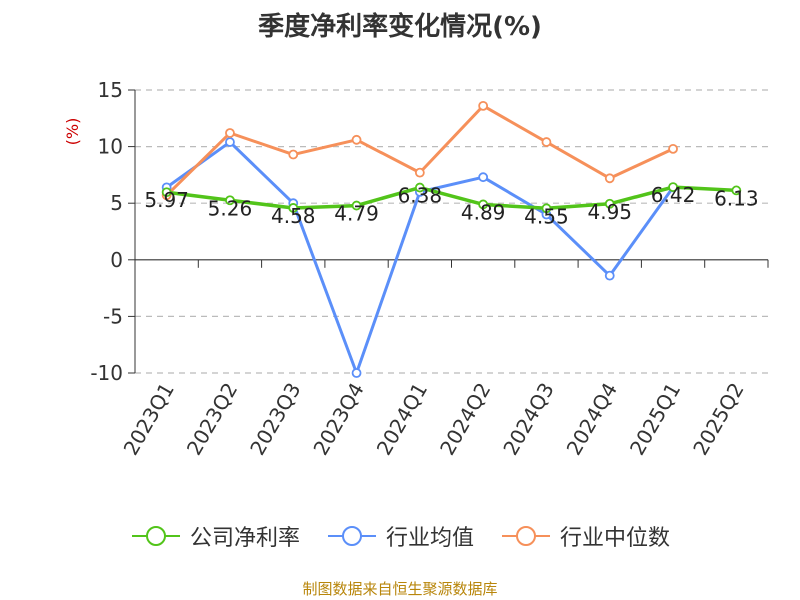  I want to click on y-axis-label: (%), so click(72, 132).